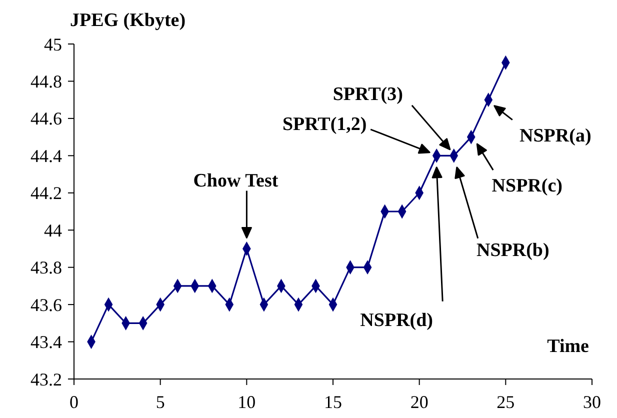  What do you see at coordinates (53, 44) in the screenshot?
I see `y-tick-label: 45` at bounding box center [53, 44].